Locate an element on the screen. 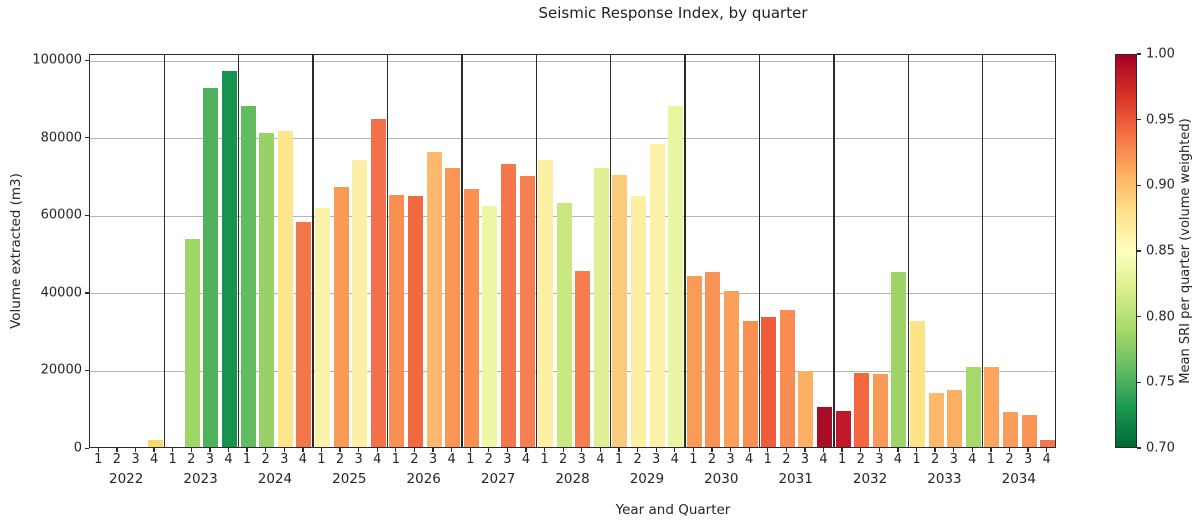 The width and height of the screenshot is (1200, 527). bar-2023-q4 is located at coordinates (229, 258).